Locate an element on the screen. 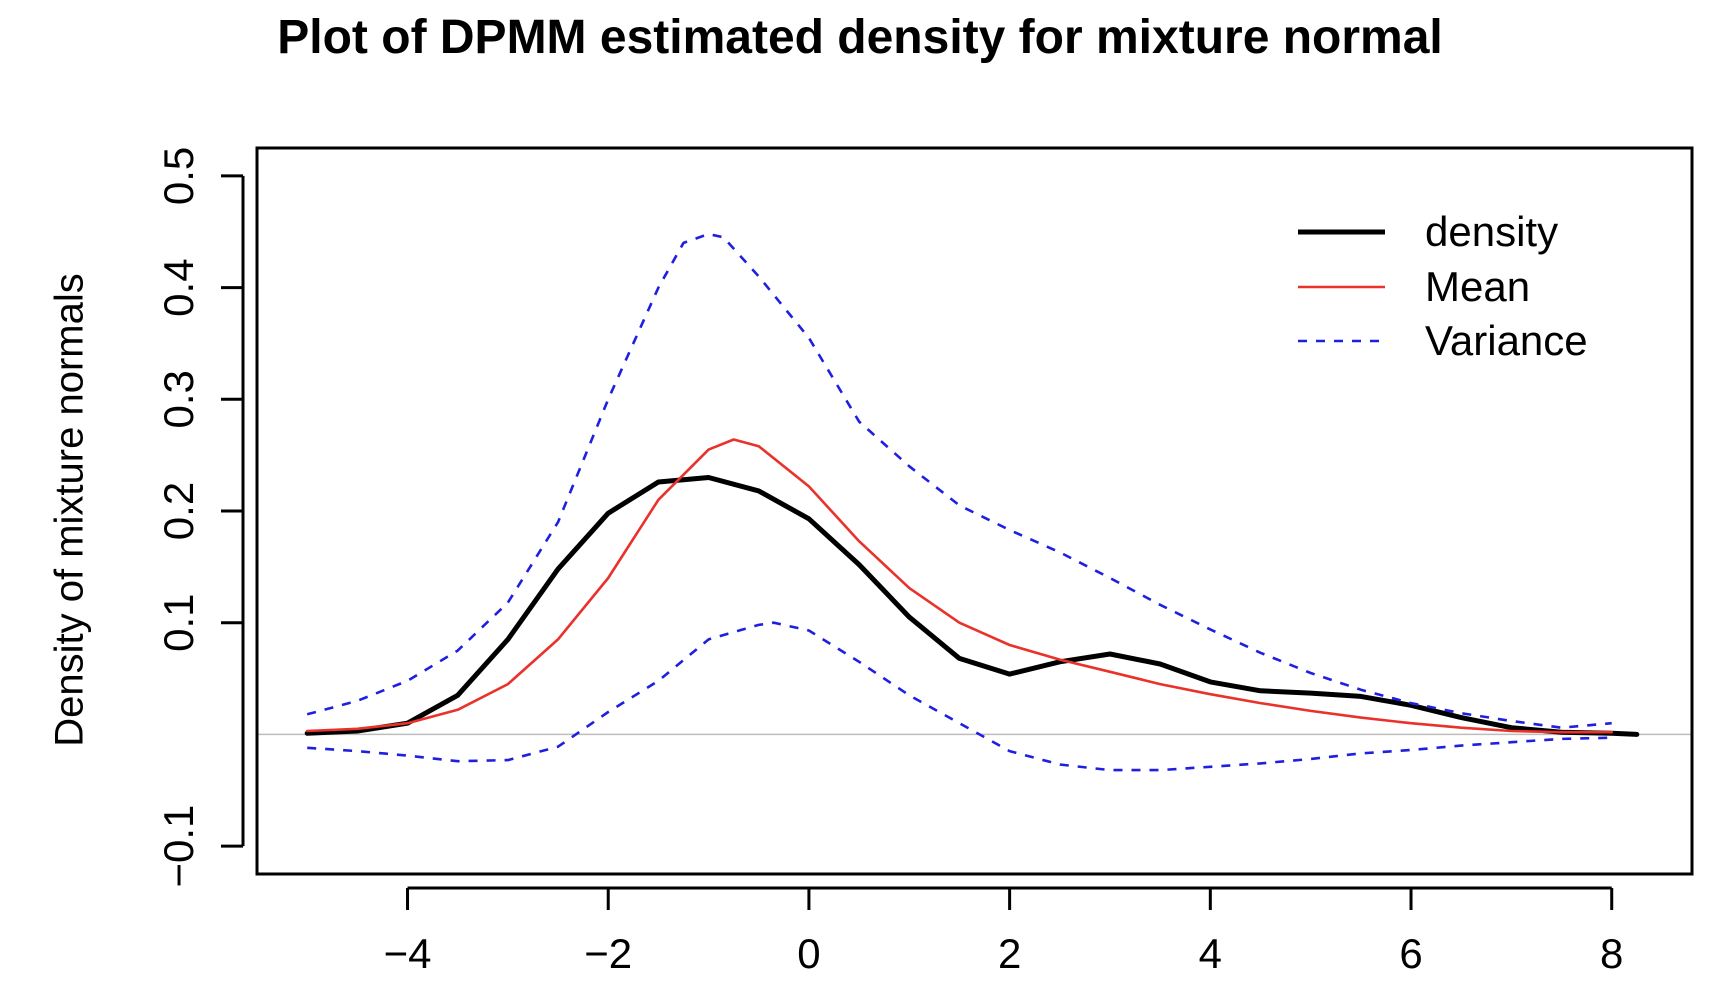 This screenshot has height=990, width=1720. y-tick-label: 0.3 is located at coordinates (178, 399).